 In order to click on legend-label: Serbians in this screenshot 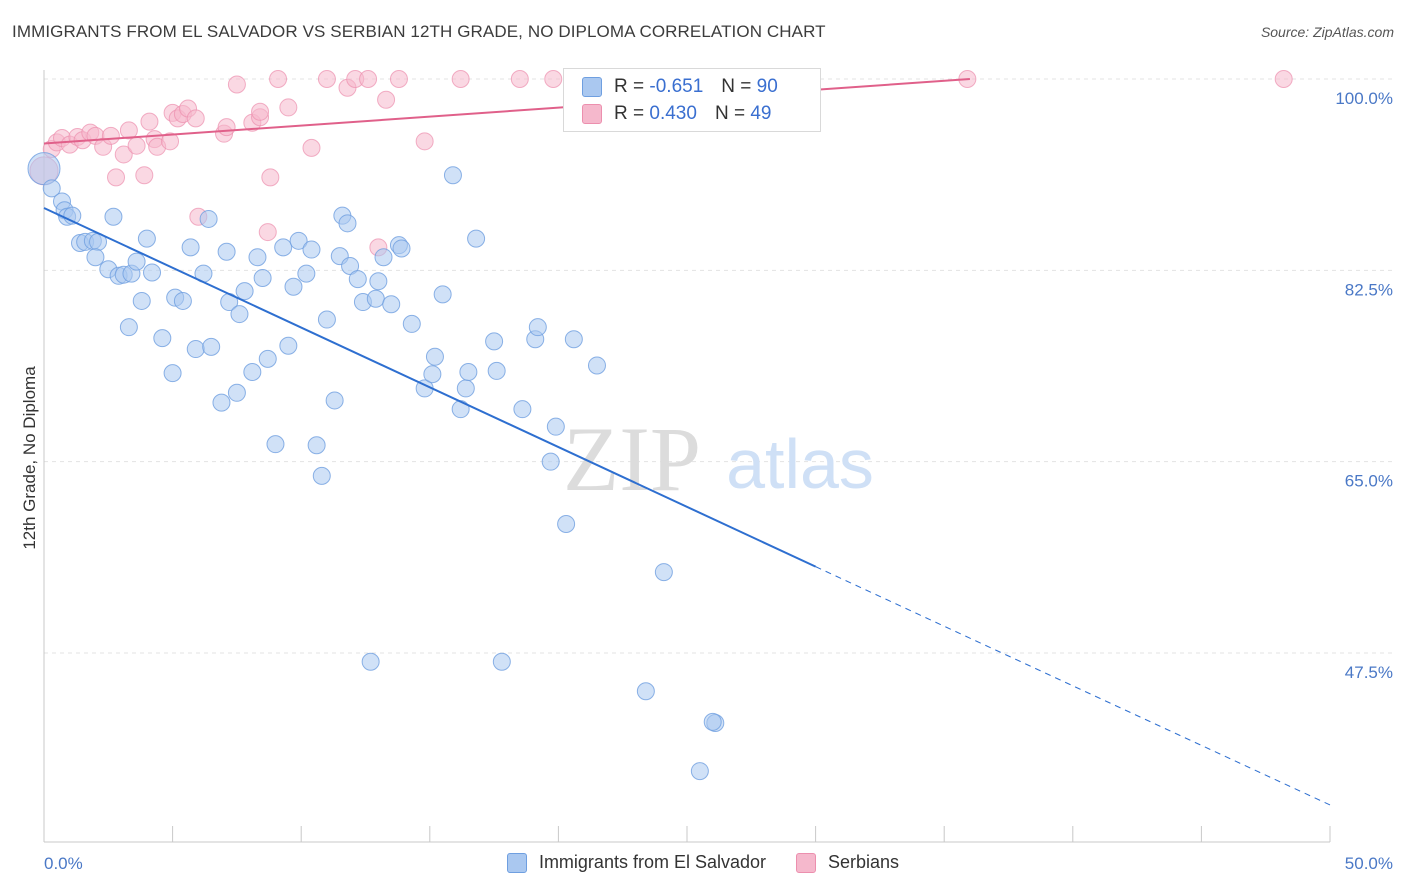, I will do `click(864, 862)`.